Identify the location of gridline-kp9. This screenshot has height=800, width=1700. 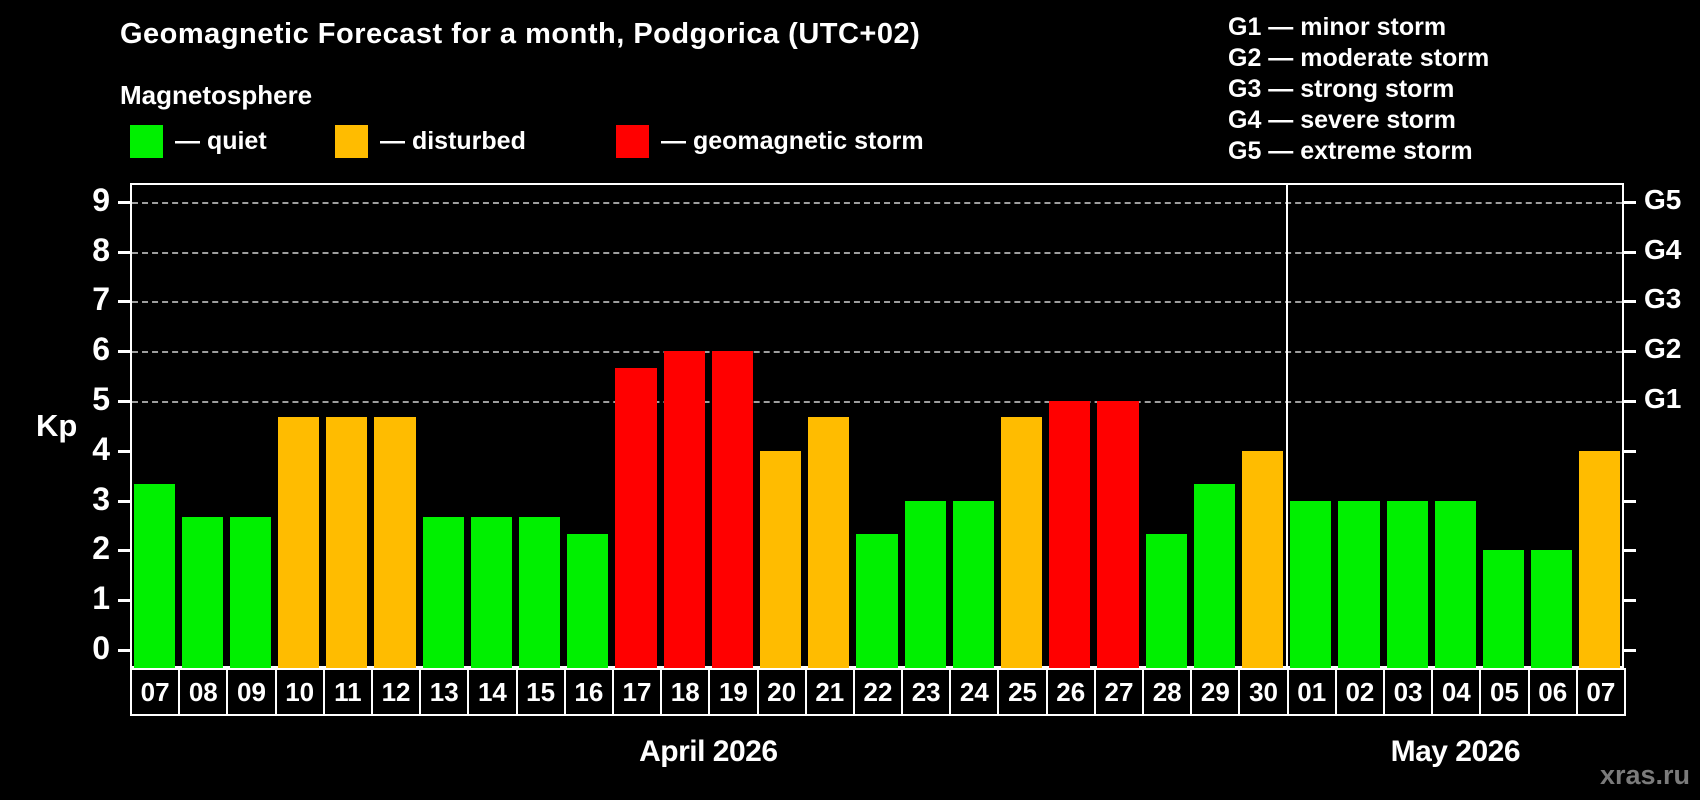
(877, 202).